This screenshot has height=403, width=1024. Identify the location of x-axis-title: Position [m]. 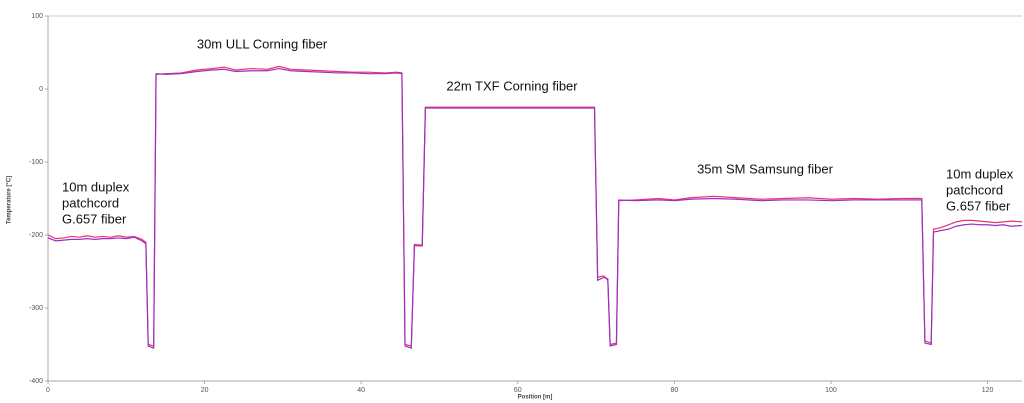
(535, 398).